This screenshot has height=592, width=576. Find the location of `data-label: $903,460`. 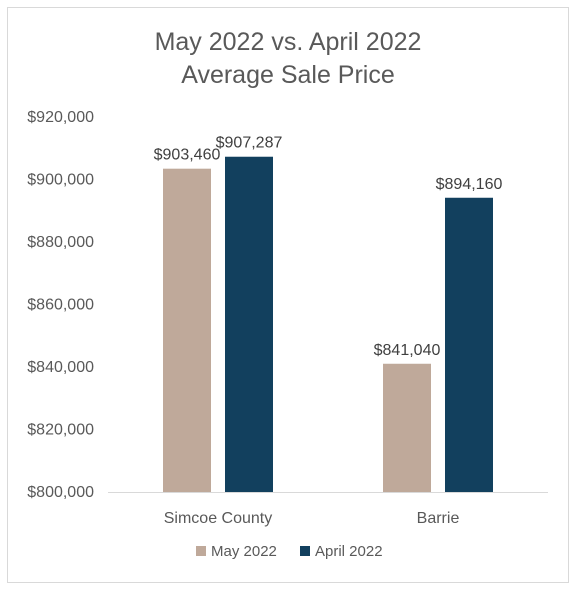

data-label: $903,460 is located at coordinates (187, 155).